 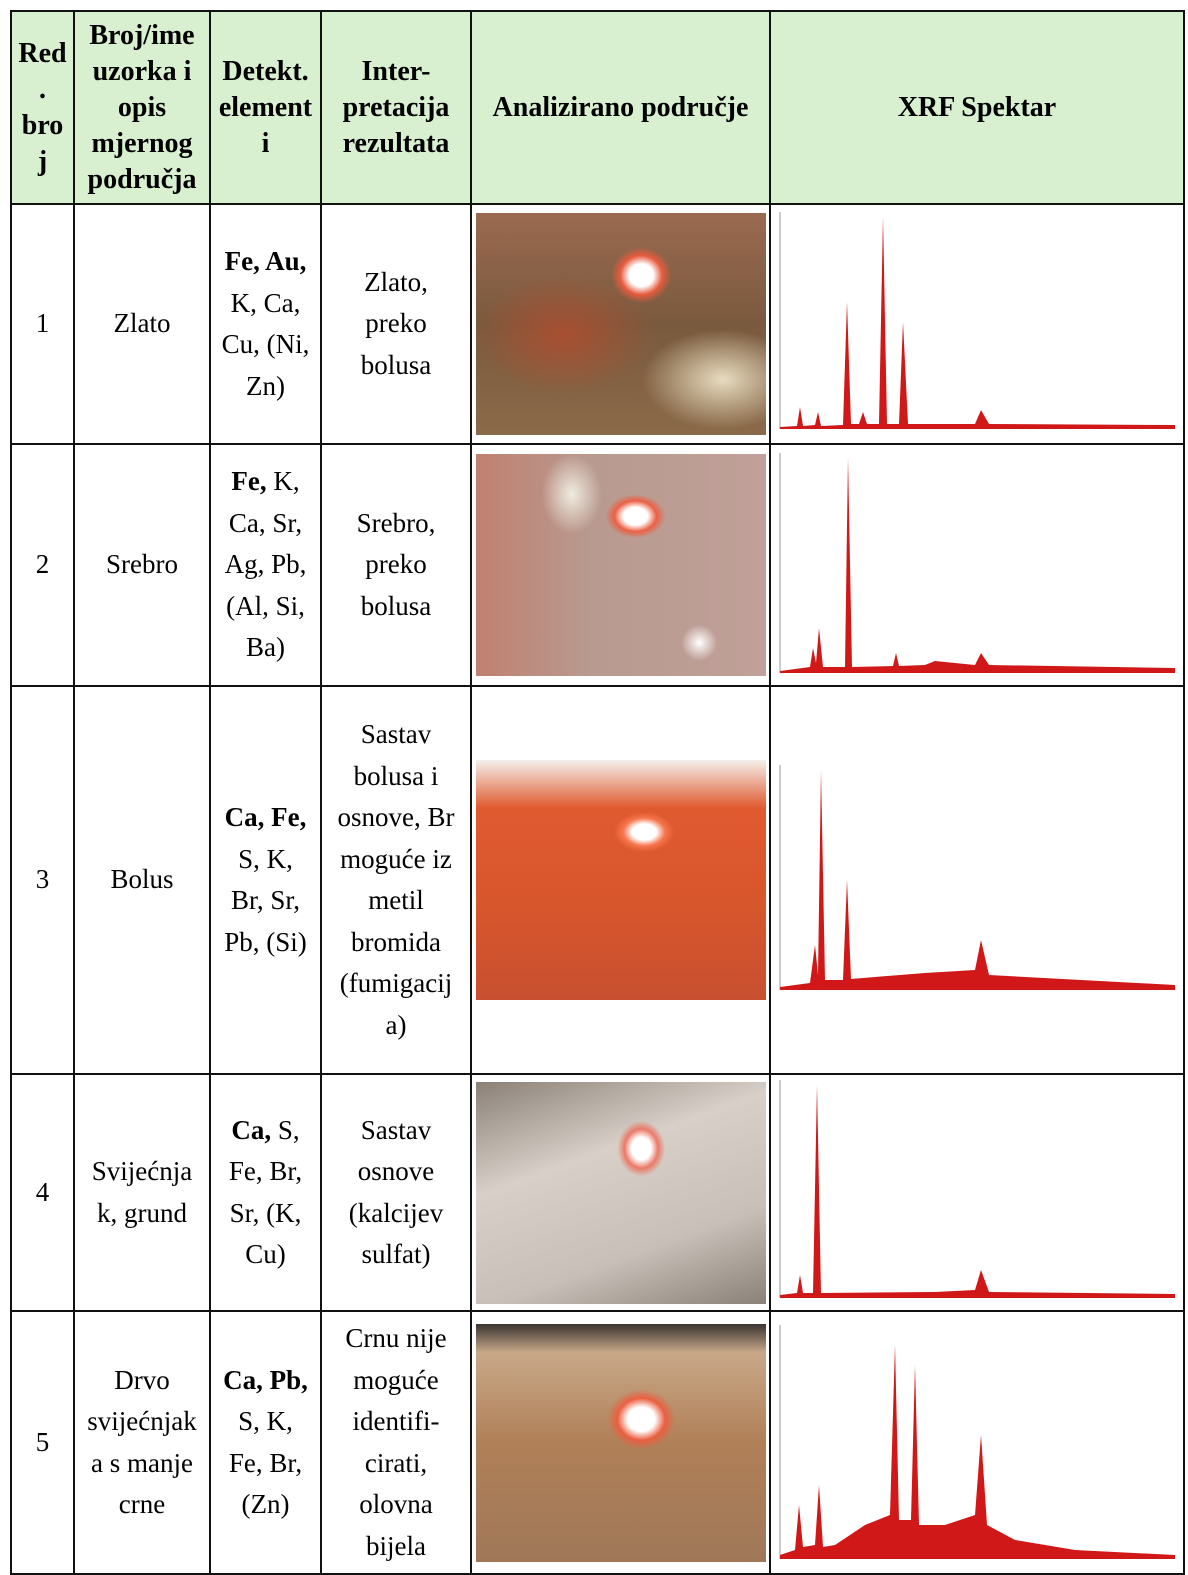 What do you see at coordinates (42, 125) in the screenshot?
I see `text-line: bro` at bounding box center [42, 125].